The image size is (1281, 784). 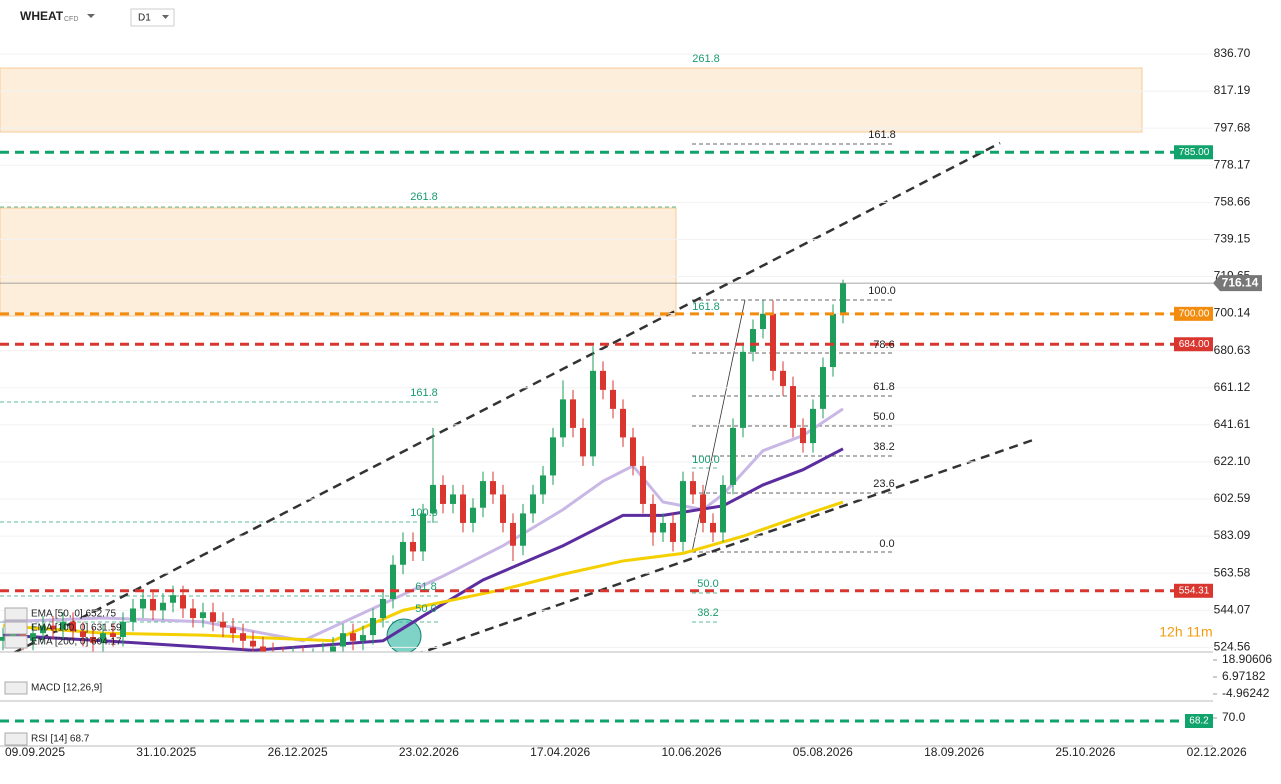 I want to click on x-tick-label: 02.12.2026, so click(x=1217, y=752).